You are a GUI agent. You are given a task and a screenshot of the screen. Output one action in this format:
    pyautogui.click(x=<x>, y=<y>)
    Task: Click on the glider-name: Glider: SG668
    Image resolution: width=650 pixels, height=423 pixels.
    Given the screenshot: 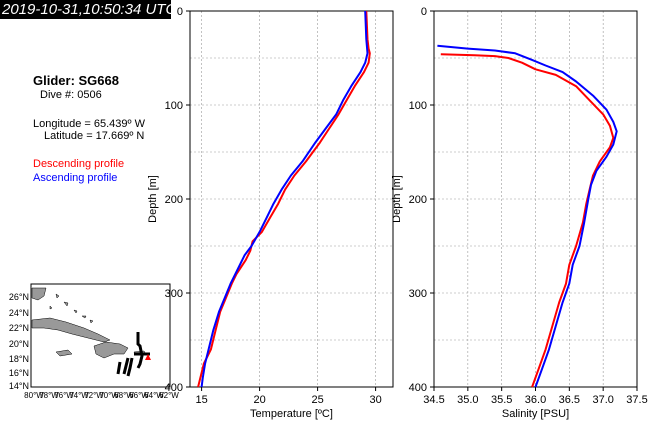 What is the action you would take?
    pyautogui.click(x=76, y=80)
    